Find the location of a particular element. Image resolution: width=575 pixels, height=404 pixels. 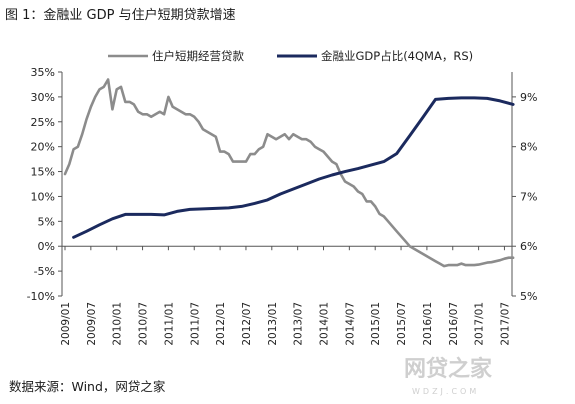

right-tick-label: 7% is located at coordinates (528, 196).